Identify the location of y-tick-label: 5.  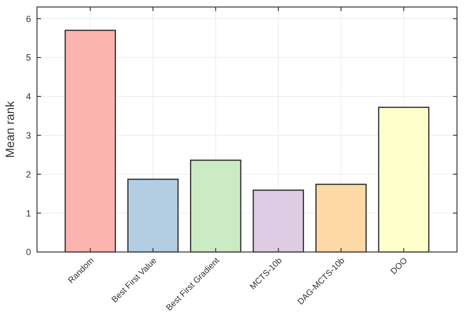
(28, 57).